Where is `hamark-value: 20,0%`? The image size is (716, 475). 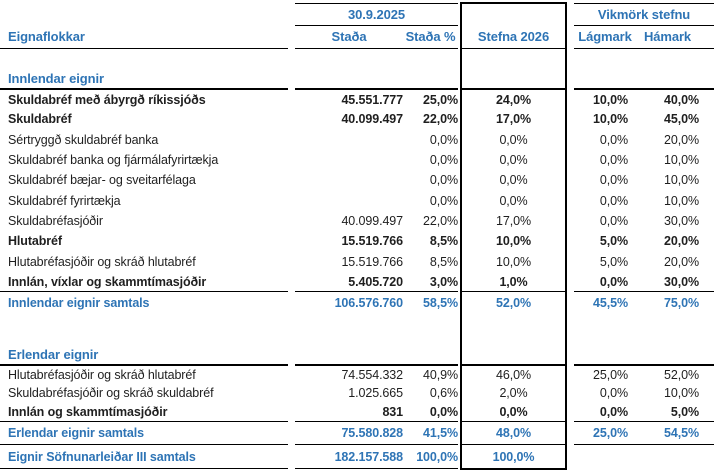 hamark-value: 20,0% is located at coordinates (681, 261).